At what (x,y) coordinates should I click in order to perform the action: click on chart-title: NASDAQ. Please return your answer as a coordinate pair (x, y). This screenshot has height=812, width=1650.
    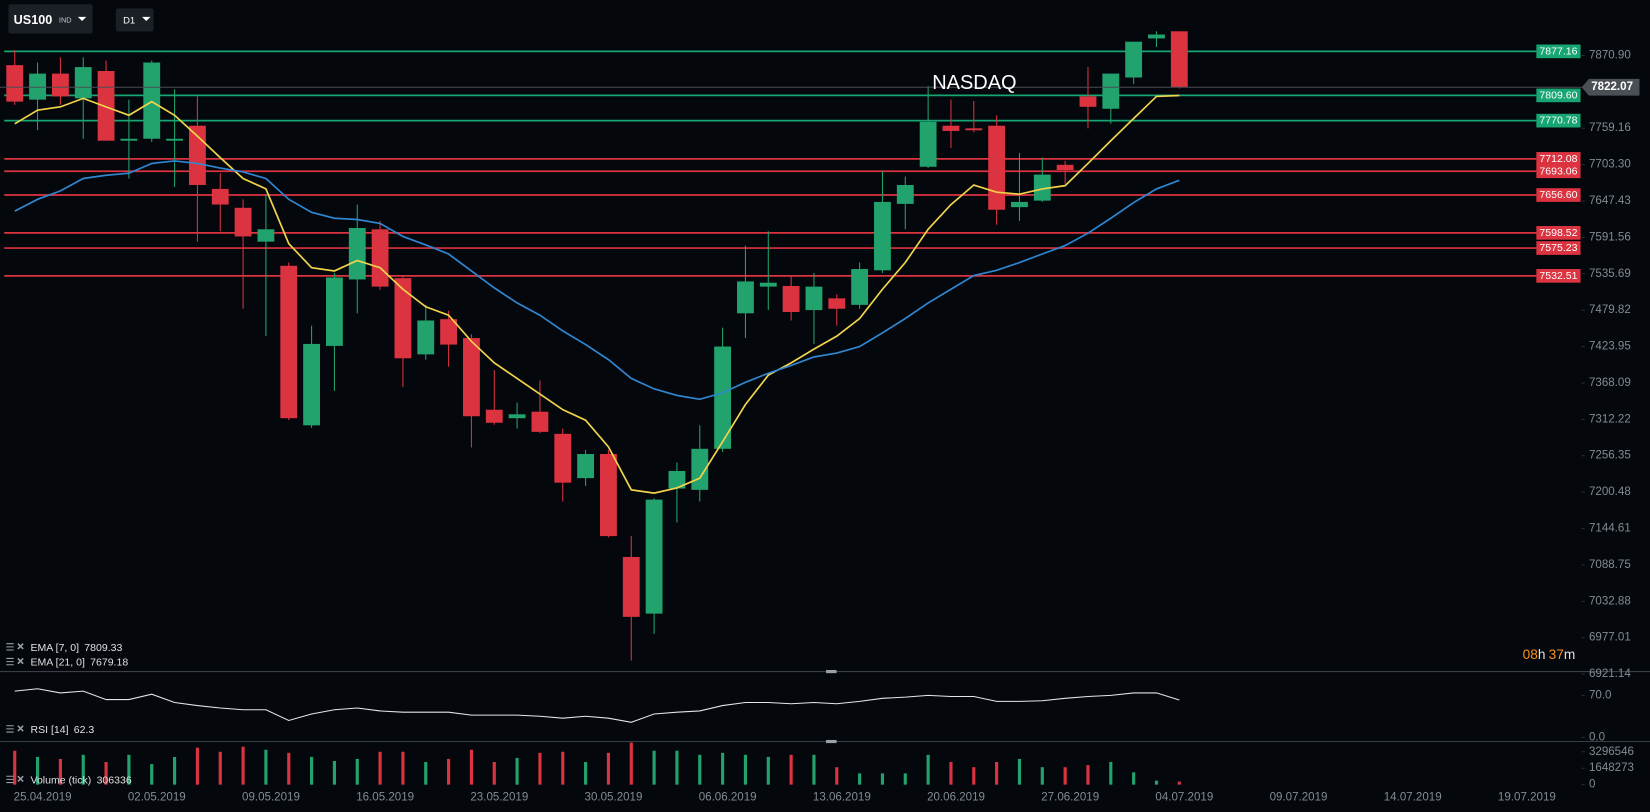
    Looking at the image, I should click on (974, 83).